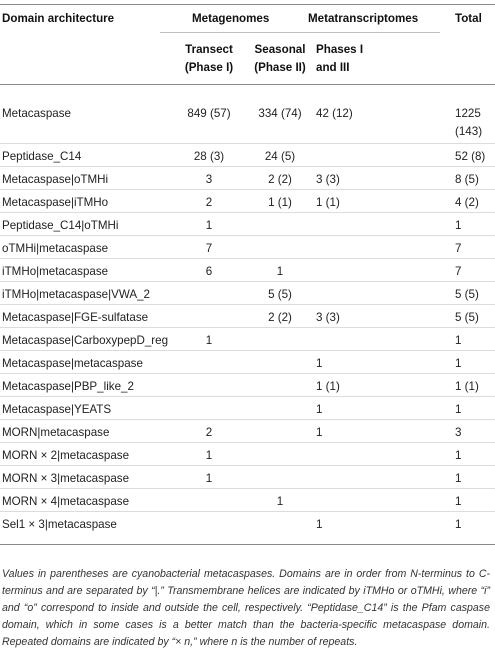  I want to click on header-phases: Phases I, so click(340, 49).